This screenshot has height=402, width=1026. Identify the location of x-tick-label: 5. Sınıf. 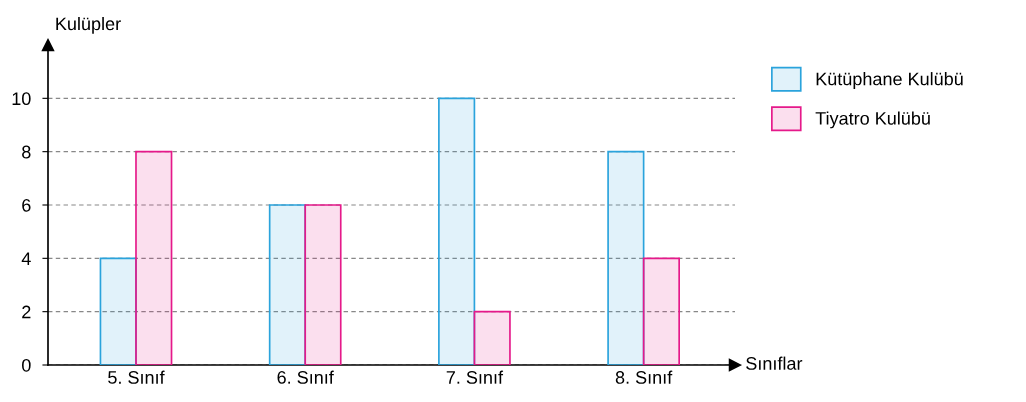
(136, 377).